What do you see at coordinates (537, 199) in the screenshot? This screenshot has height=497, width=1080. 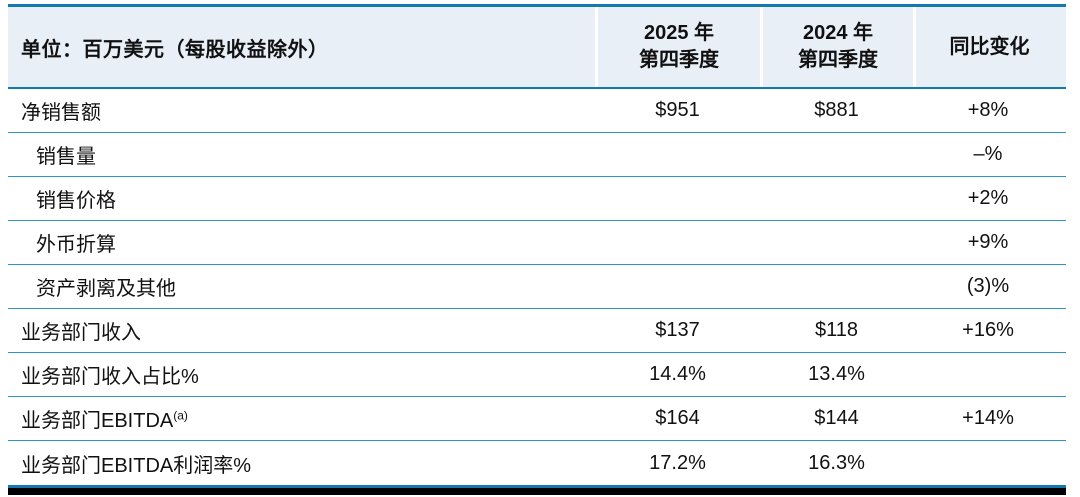 I see `table-row: 销售价格 +2%` at bounding box center [537, 199].